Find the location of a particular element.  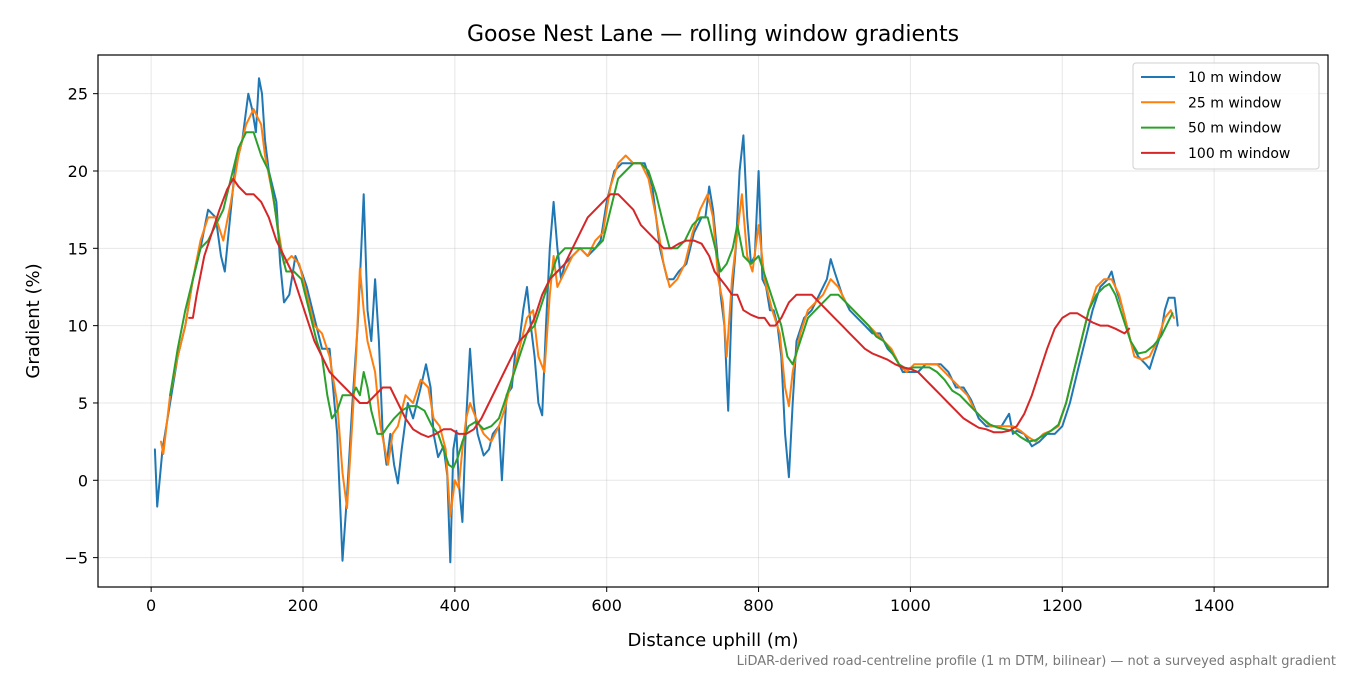

y-tick-label: 20 is located at coordinates (78, 171).